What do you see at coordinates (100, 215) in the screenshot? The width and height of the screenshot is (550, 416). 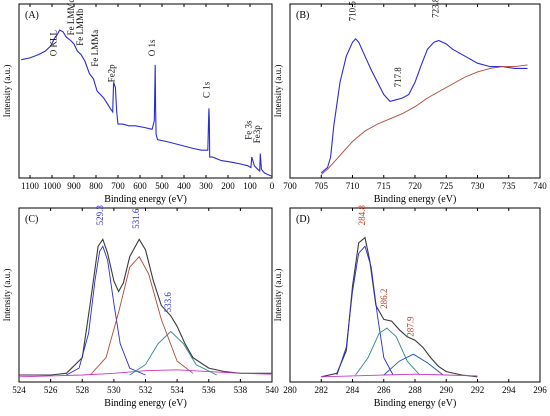 I see `peak-annotation: 529.3` at bounding box center [100, 215].